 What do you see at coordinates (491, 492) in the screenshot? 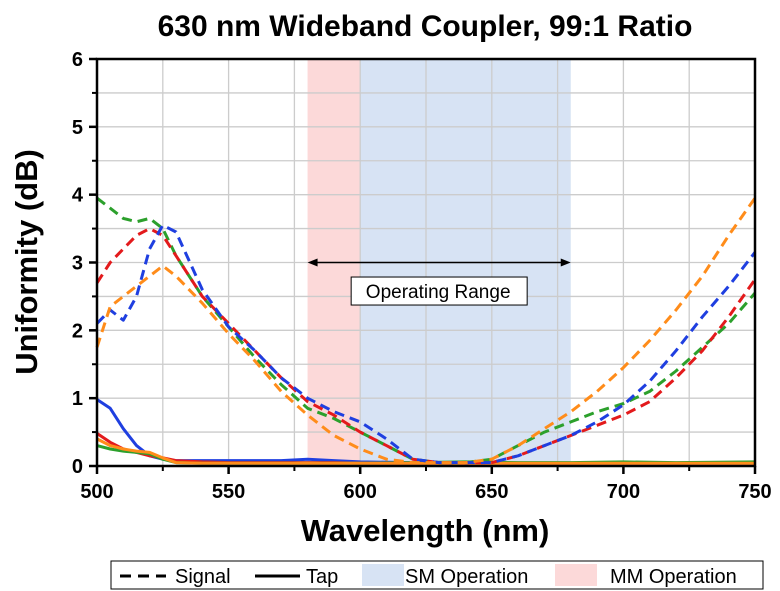
I see `x-tick-label: 650` at bounding box center [491, 492].